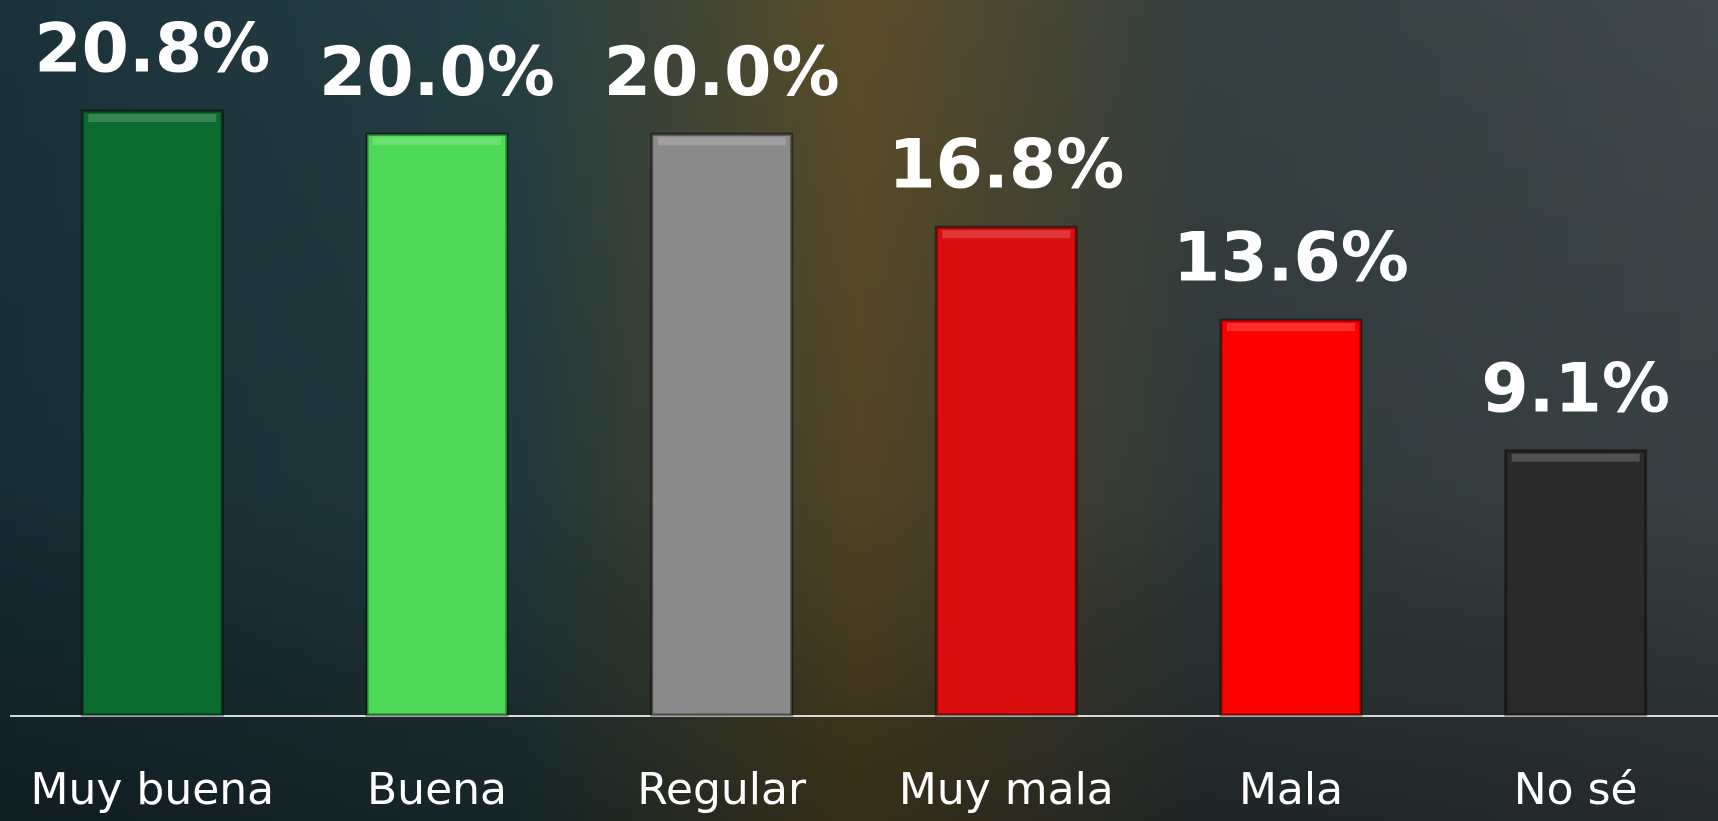  I want to click on value-label: 13.6%, so click(1291, 258).